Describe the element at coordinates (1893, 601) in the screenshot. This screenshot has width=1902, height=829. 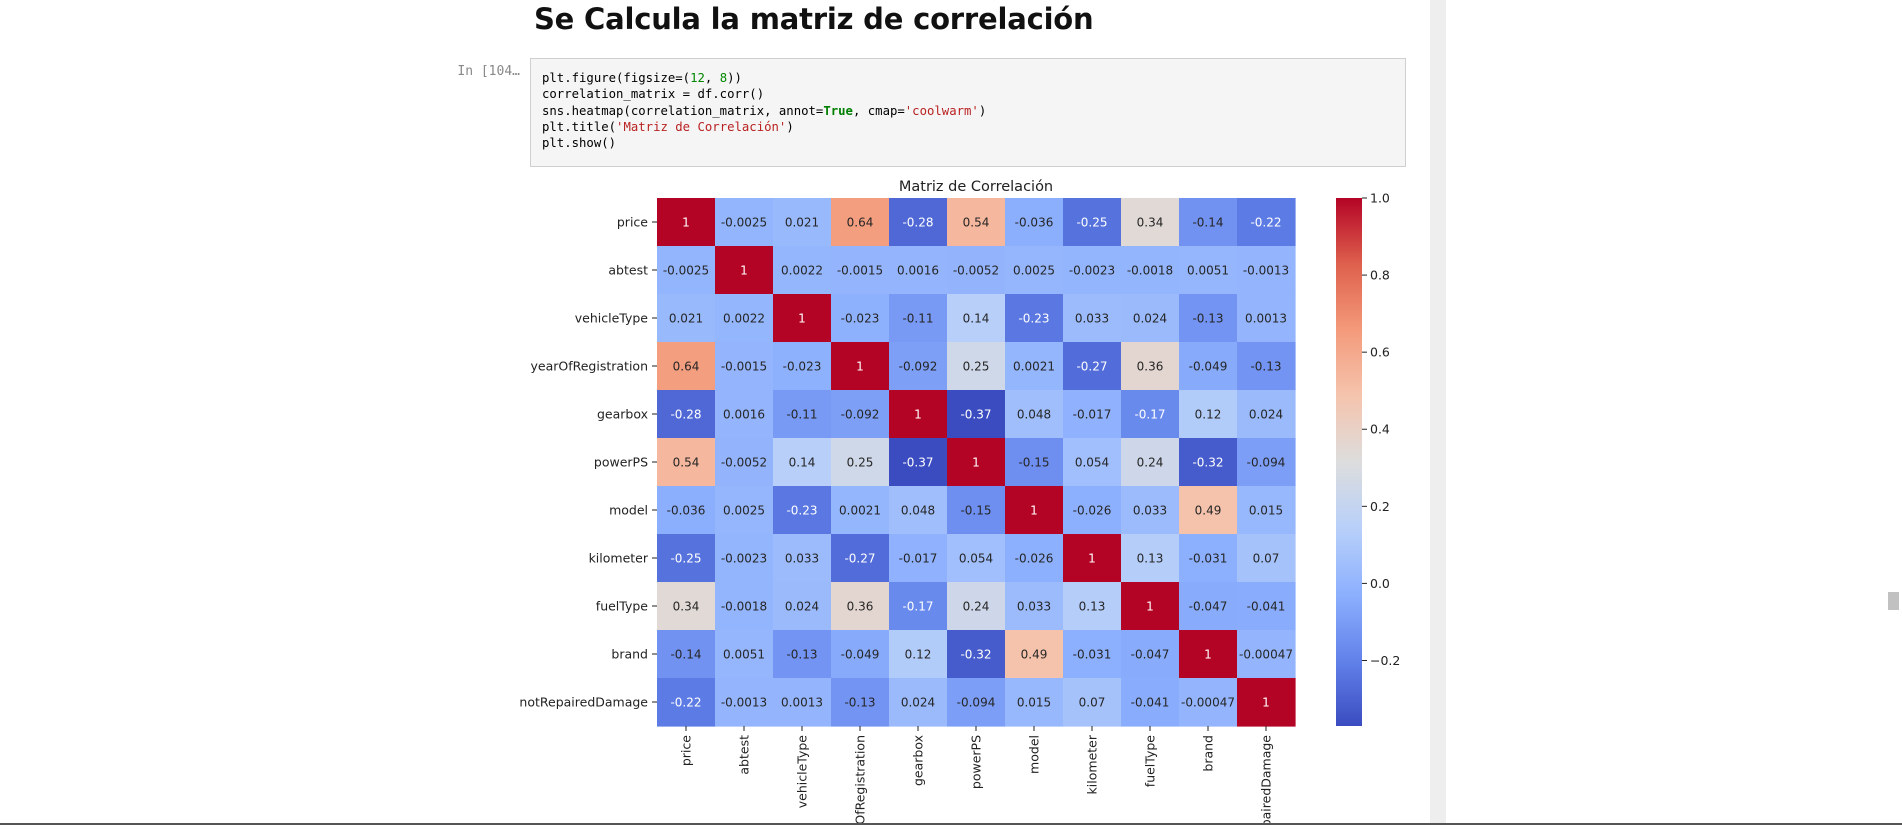
I see `scrollbar-thumb` at that location.